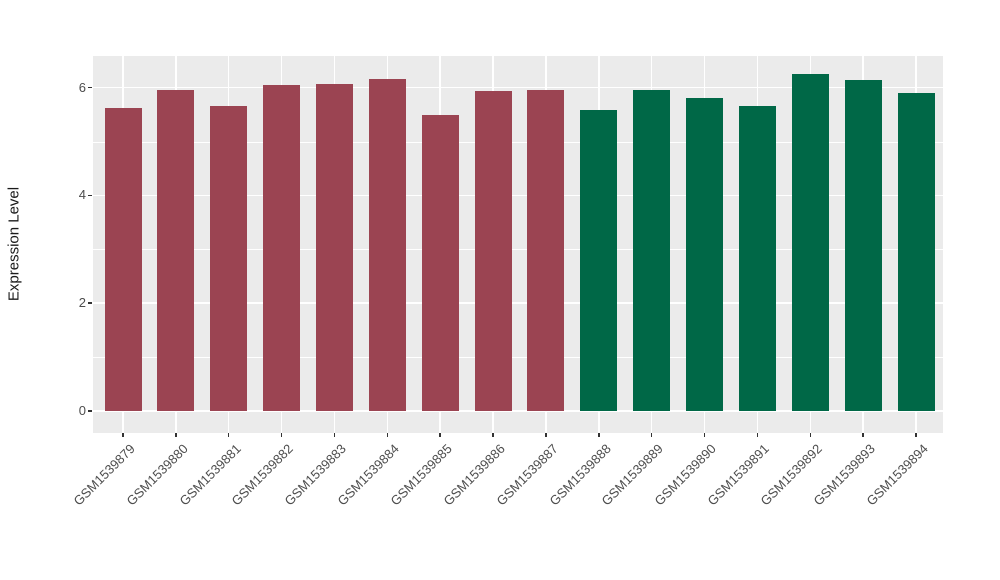 The height and width of the screenshot is (580, 1000). I want to click on bar-GSM1539892, so click(810, 242).